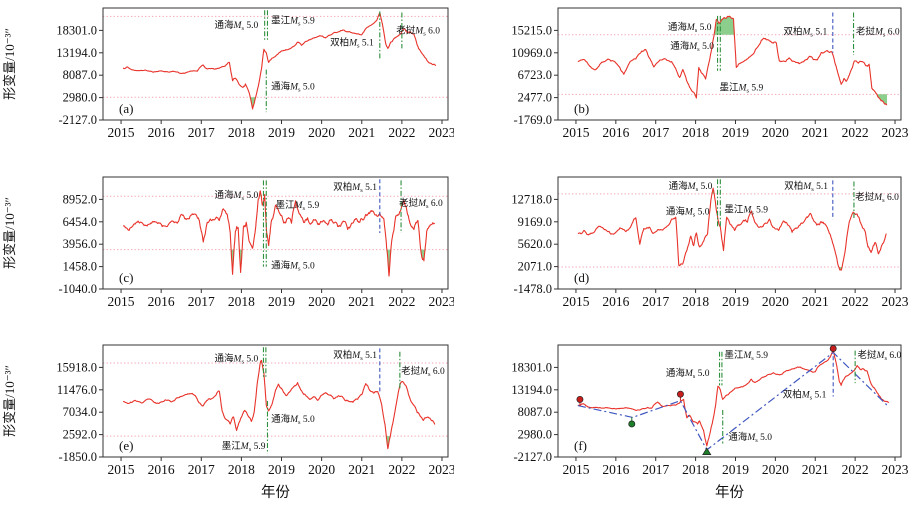  What do you see at coordinates (535, 75) in the screenshot?
I see `y-tick-label: 6723.0` at bounding box center [535, 75].